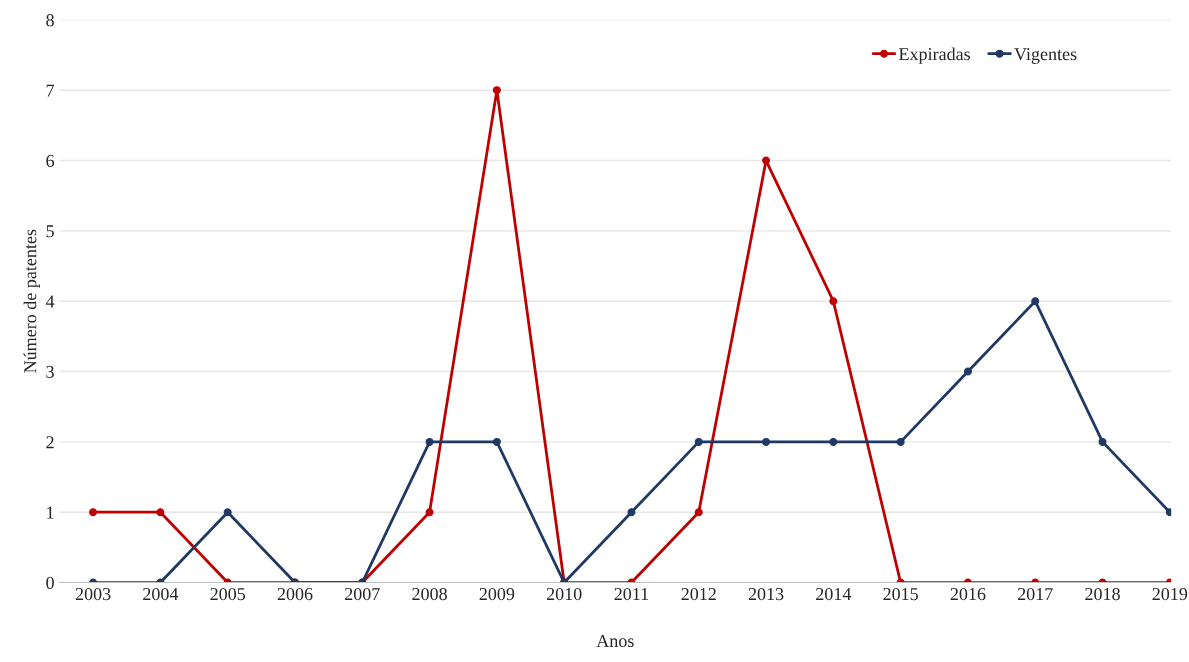  What do you see at coordinates (50, 20) in the screenshot?
I see `y-tick-label: 8` at bounding box center [50, 20].